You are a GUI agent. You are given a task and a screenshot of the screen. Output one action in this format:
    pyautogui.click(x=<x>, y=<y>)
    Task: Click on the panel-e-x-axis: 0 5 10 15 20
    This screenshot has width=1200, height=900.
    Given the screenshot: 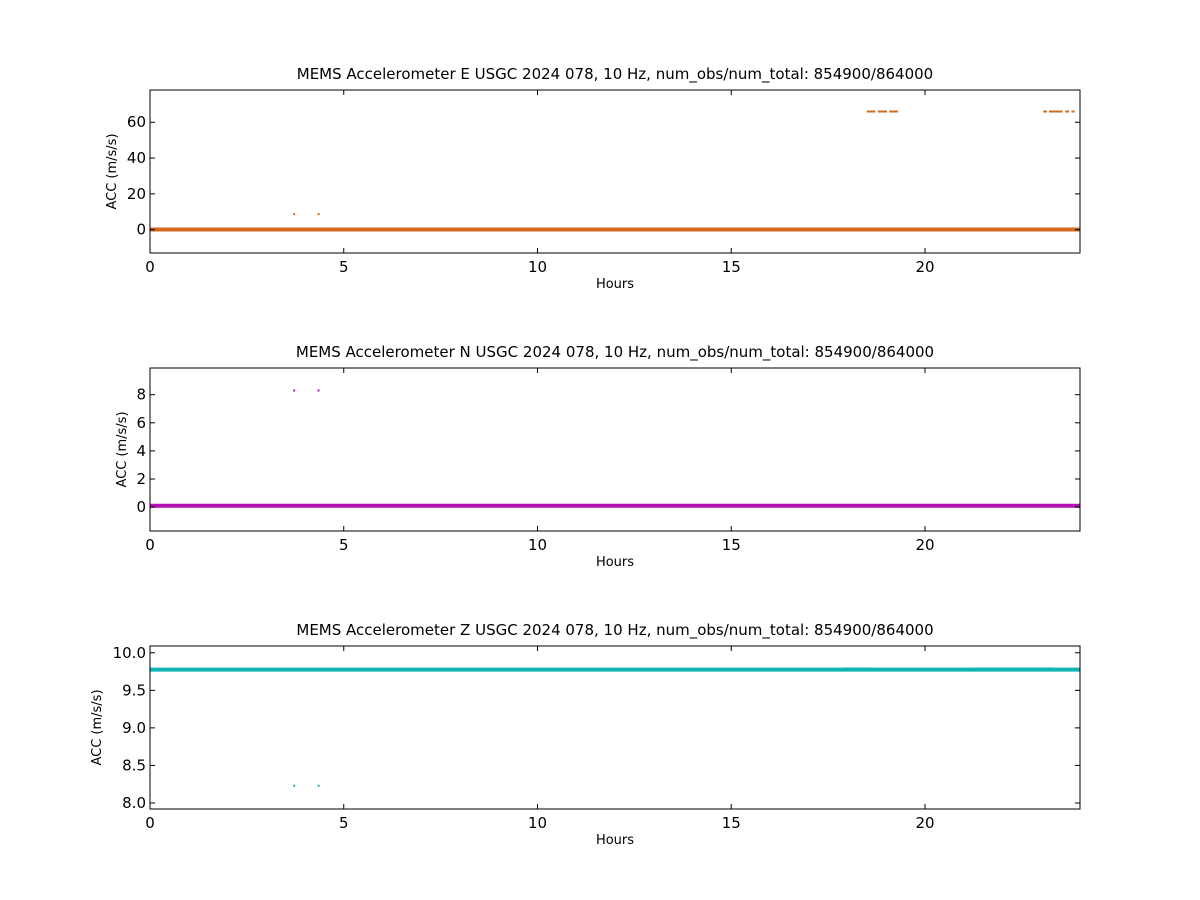 What is the action you would take?
    pyautogui.click(x=540, y=183)
    